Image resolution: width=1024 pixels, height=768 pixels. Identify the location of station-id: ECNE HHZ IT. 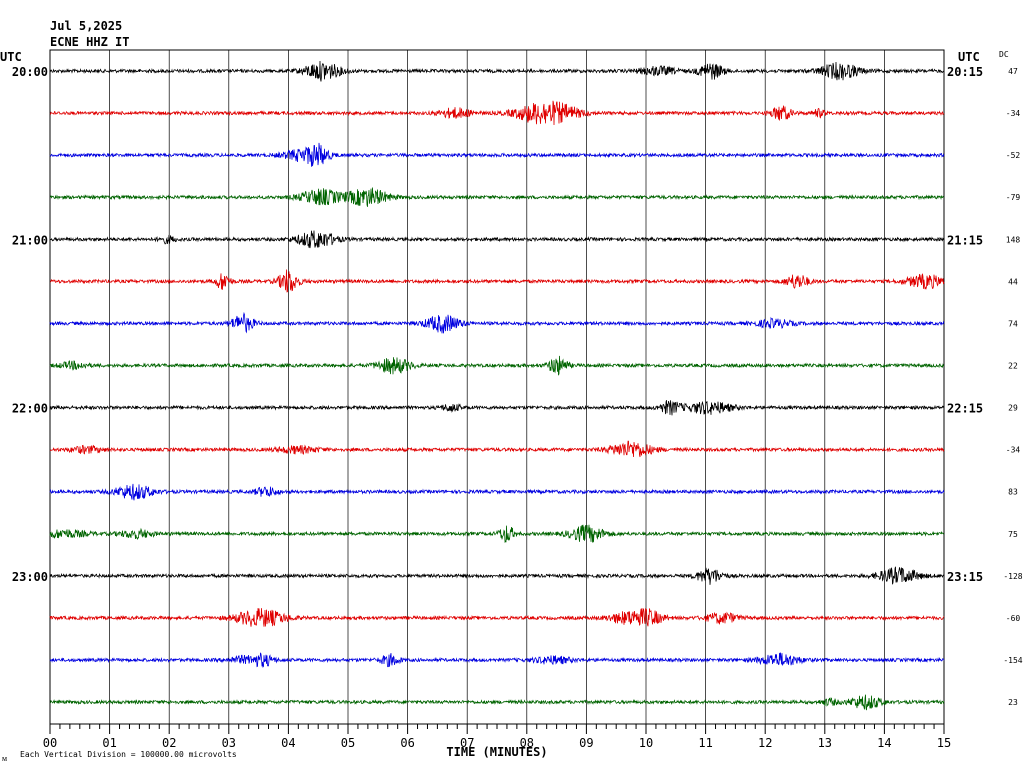
(90, 42).